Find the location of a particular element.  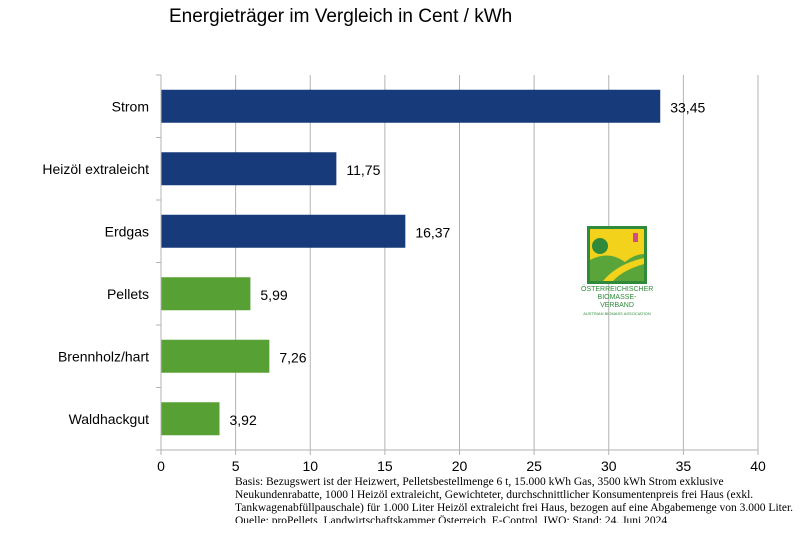

x-tick-label: 40 is located at coordinates (758, 466).